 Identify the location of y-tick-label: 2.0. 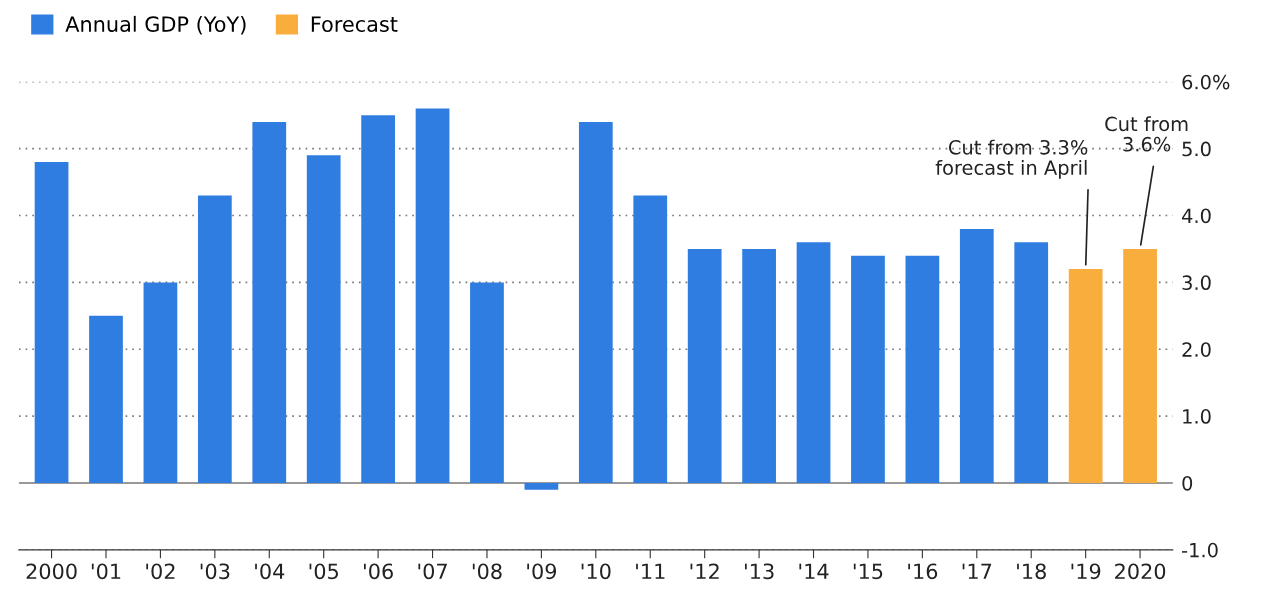
(1196, 349).